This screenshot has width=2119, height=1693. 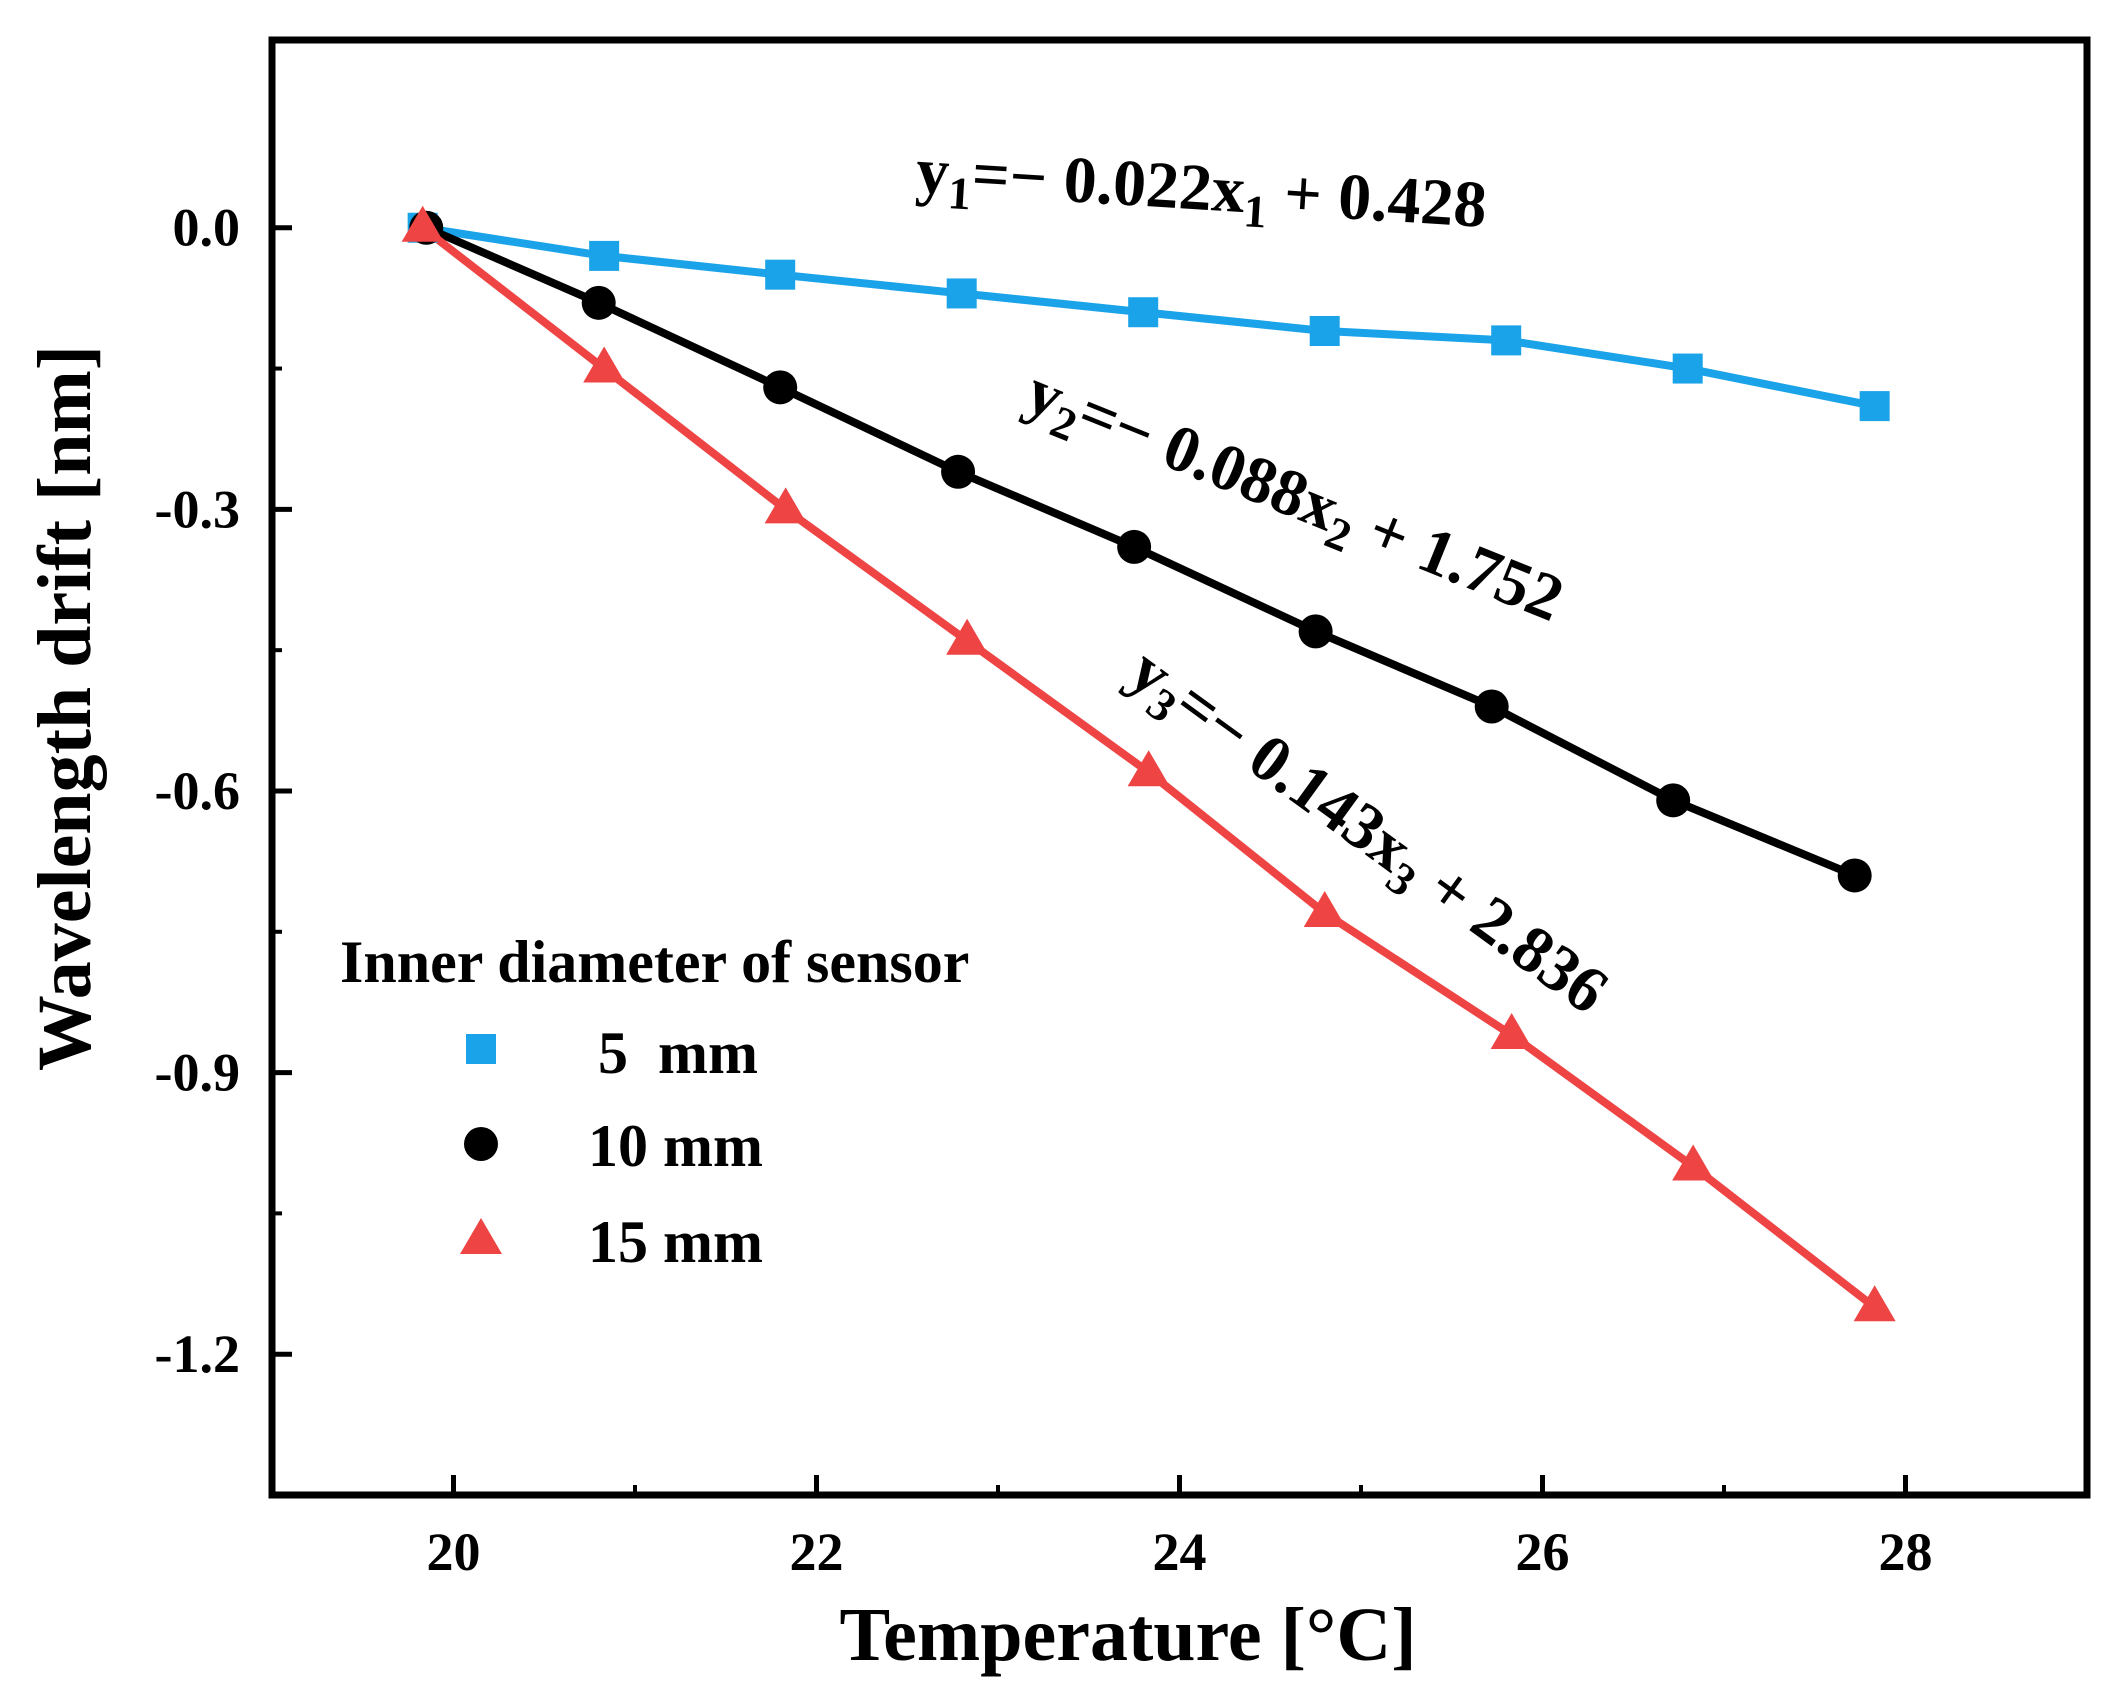 I want to click on y-axis-title: Wavelength drift [nm], so click(x=65, y=708).